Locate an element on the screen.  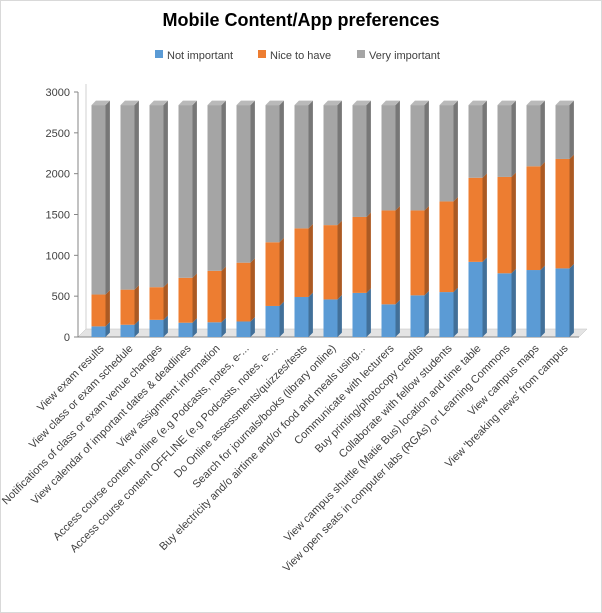
legend-label: Nice to have is located at coordinates (300, 56).